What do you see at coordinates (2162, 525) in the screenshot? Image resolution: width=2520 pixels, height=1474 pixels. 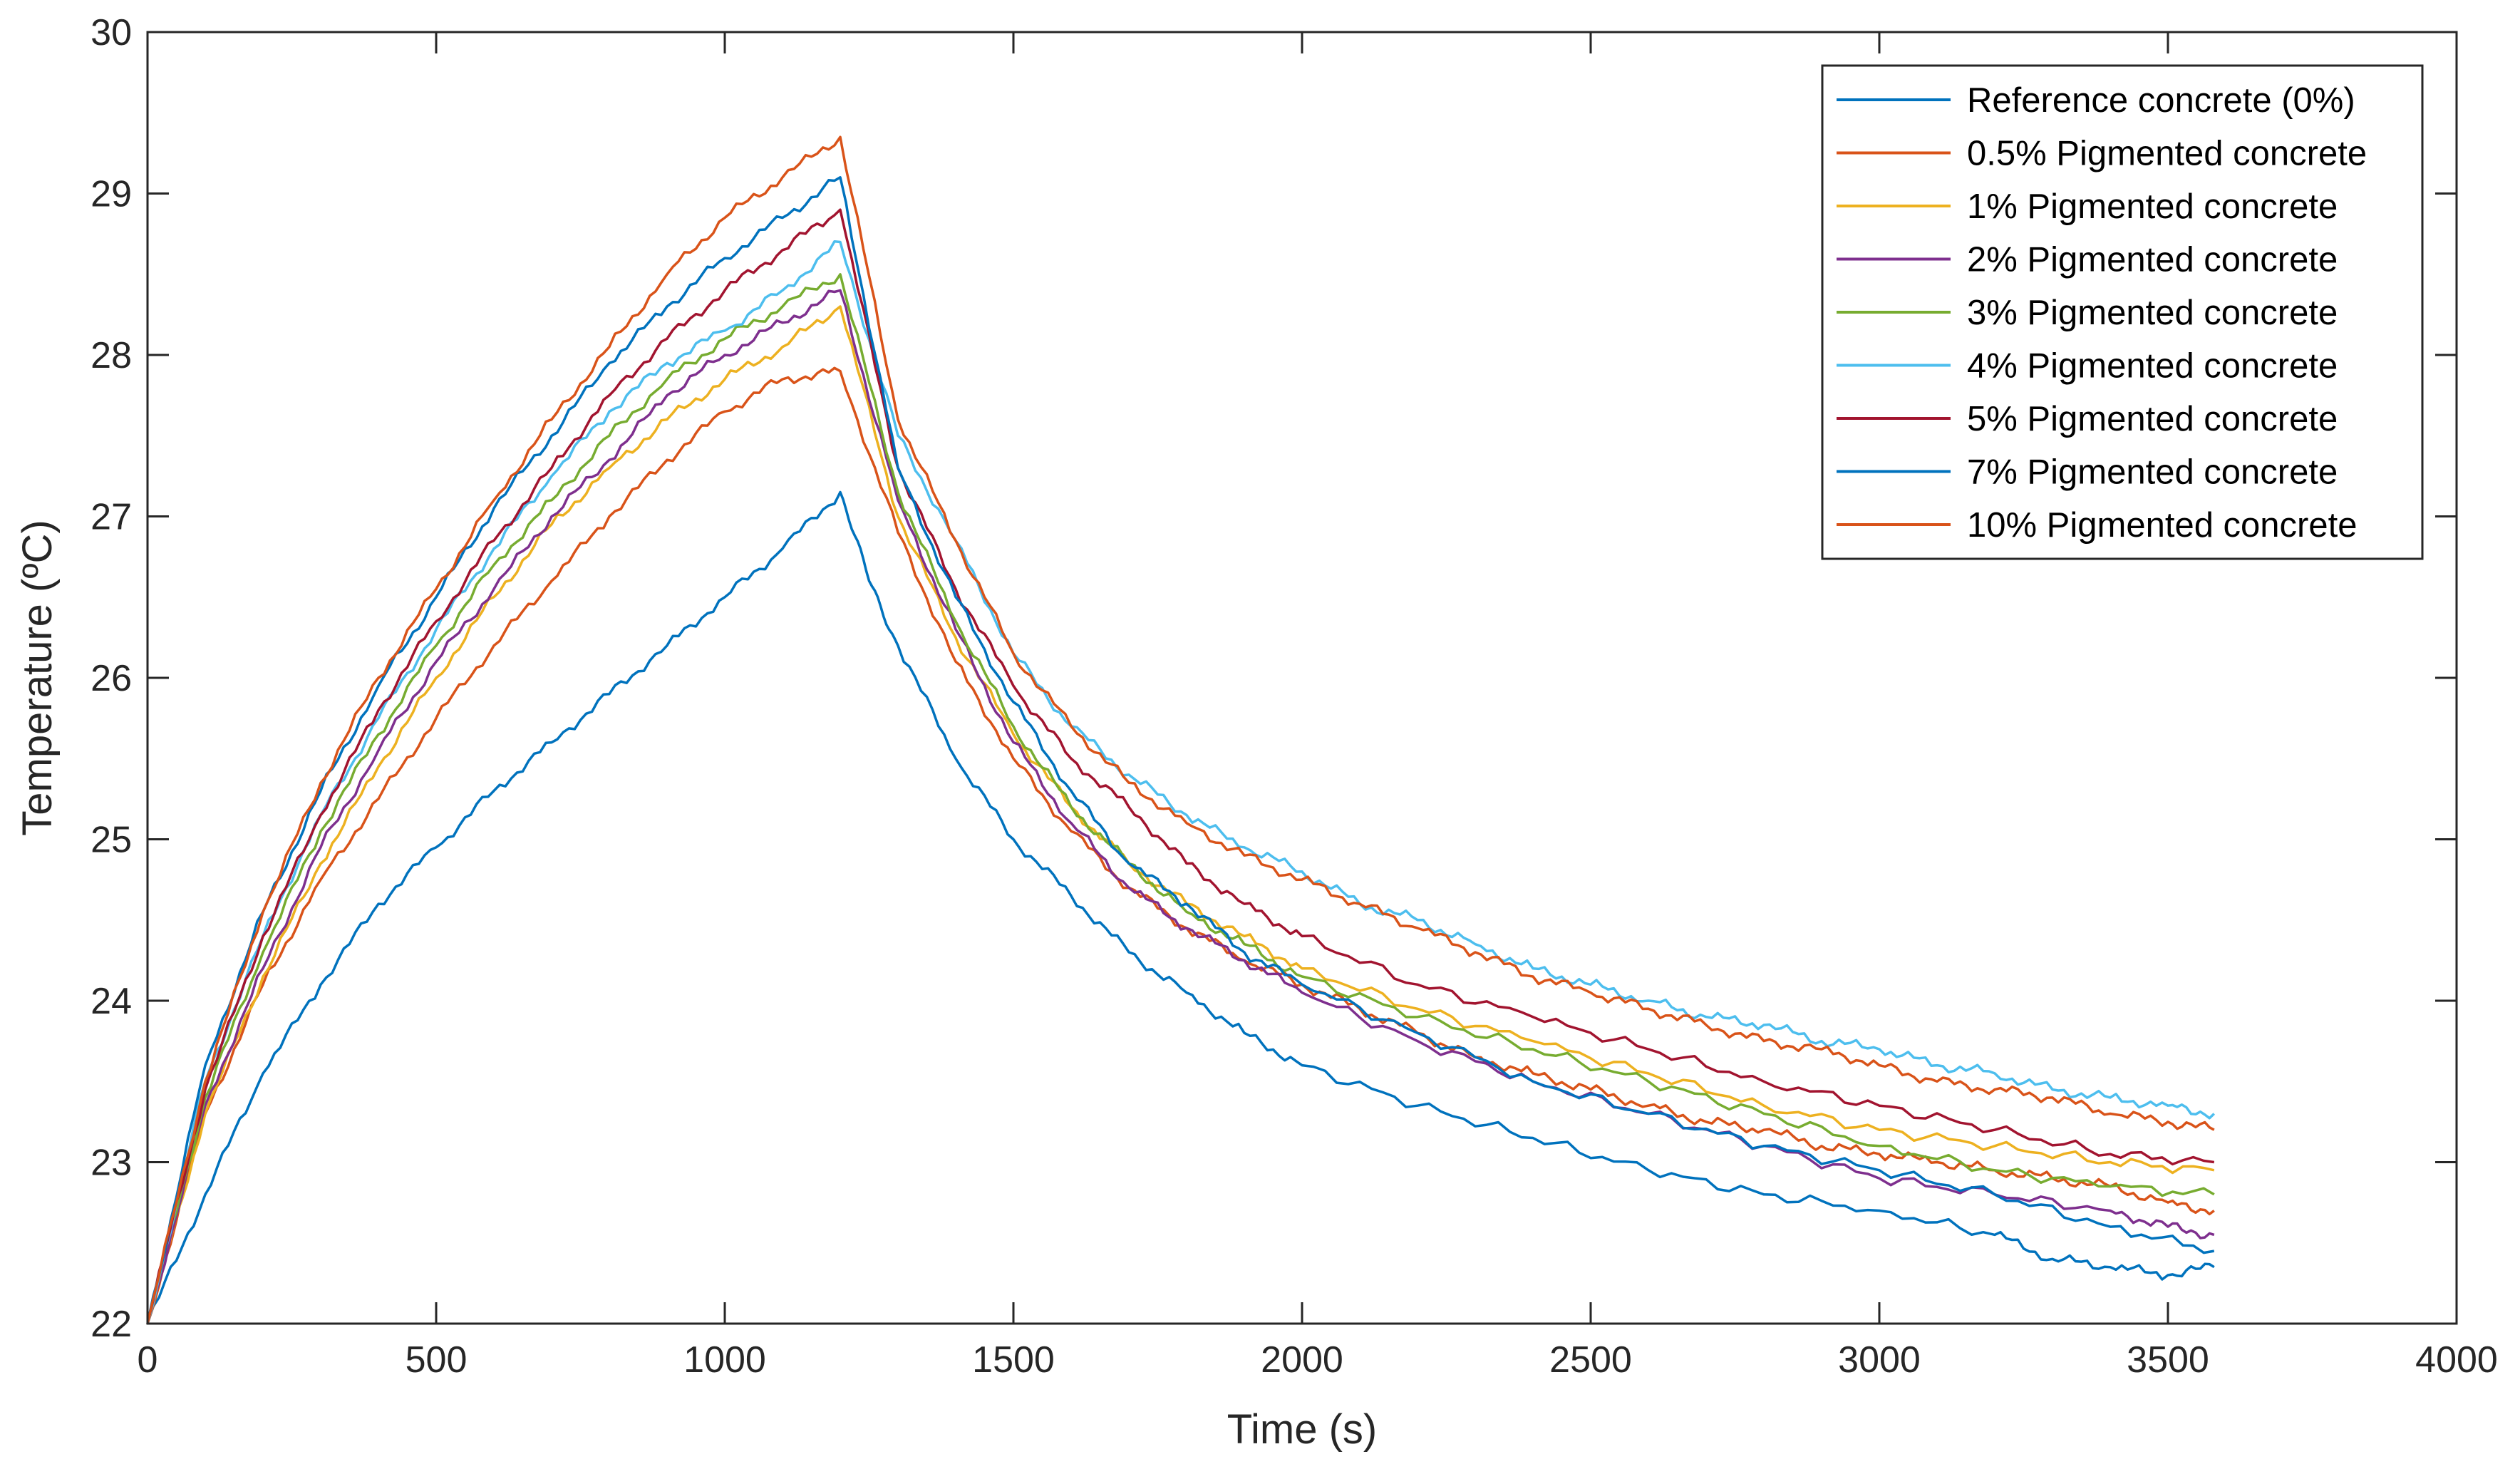 I see `legend-label: 10% Pigmented concrete` at bounding box center [2162, 525].